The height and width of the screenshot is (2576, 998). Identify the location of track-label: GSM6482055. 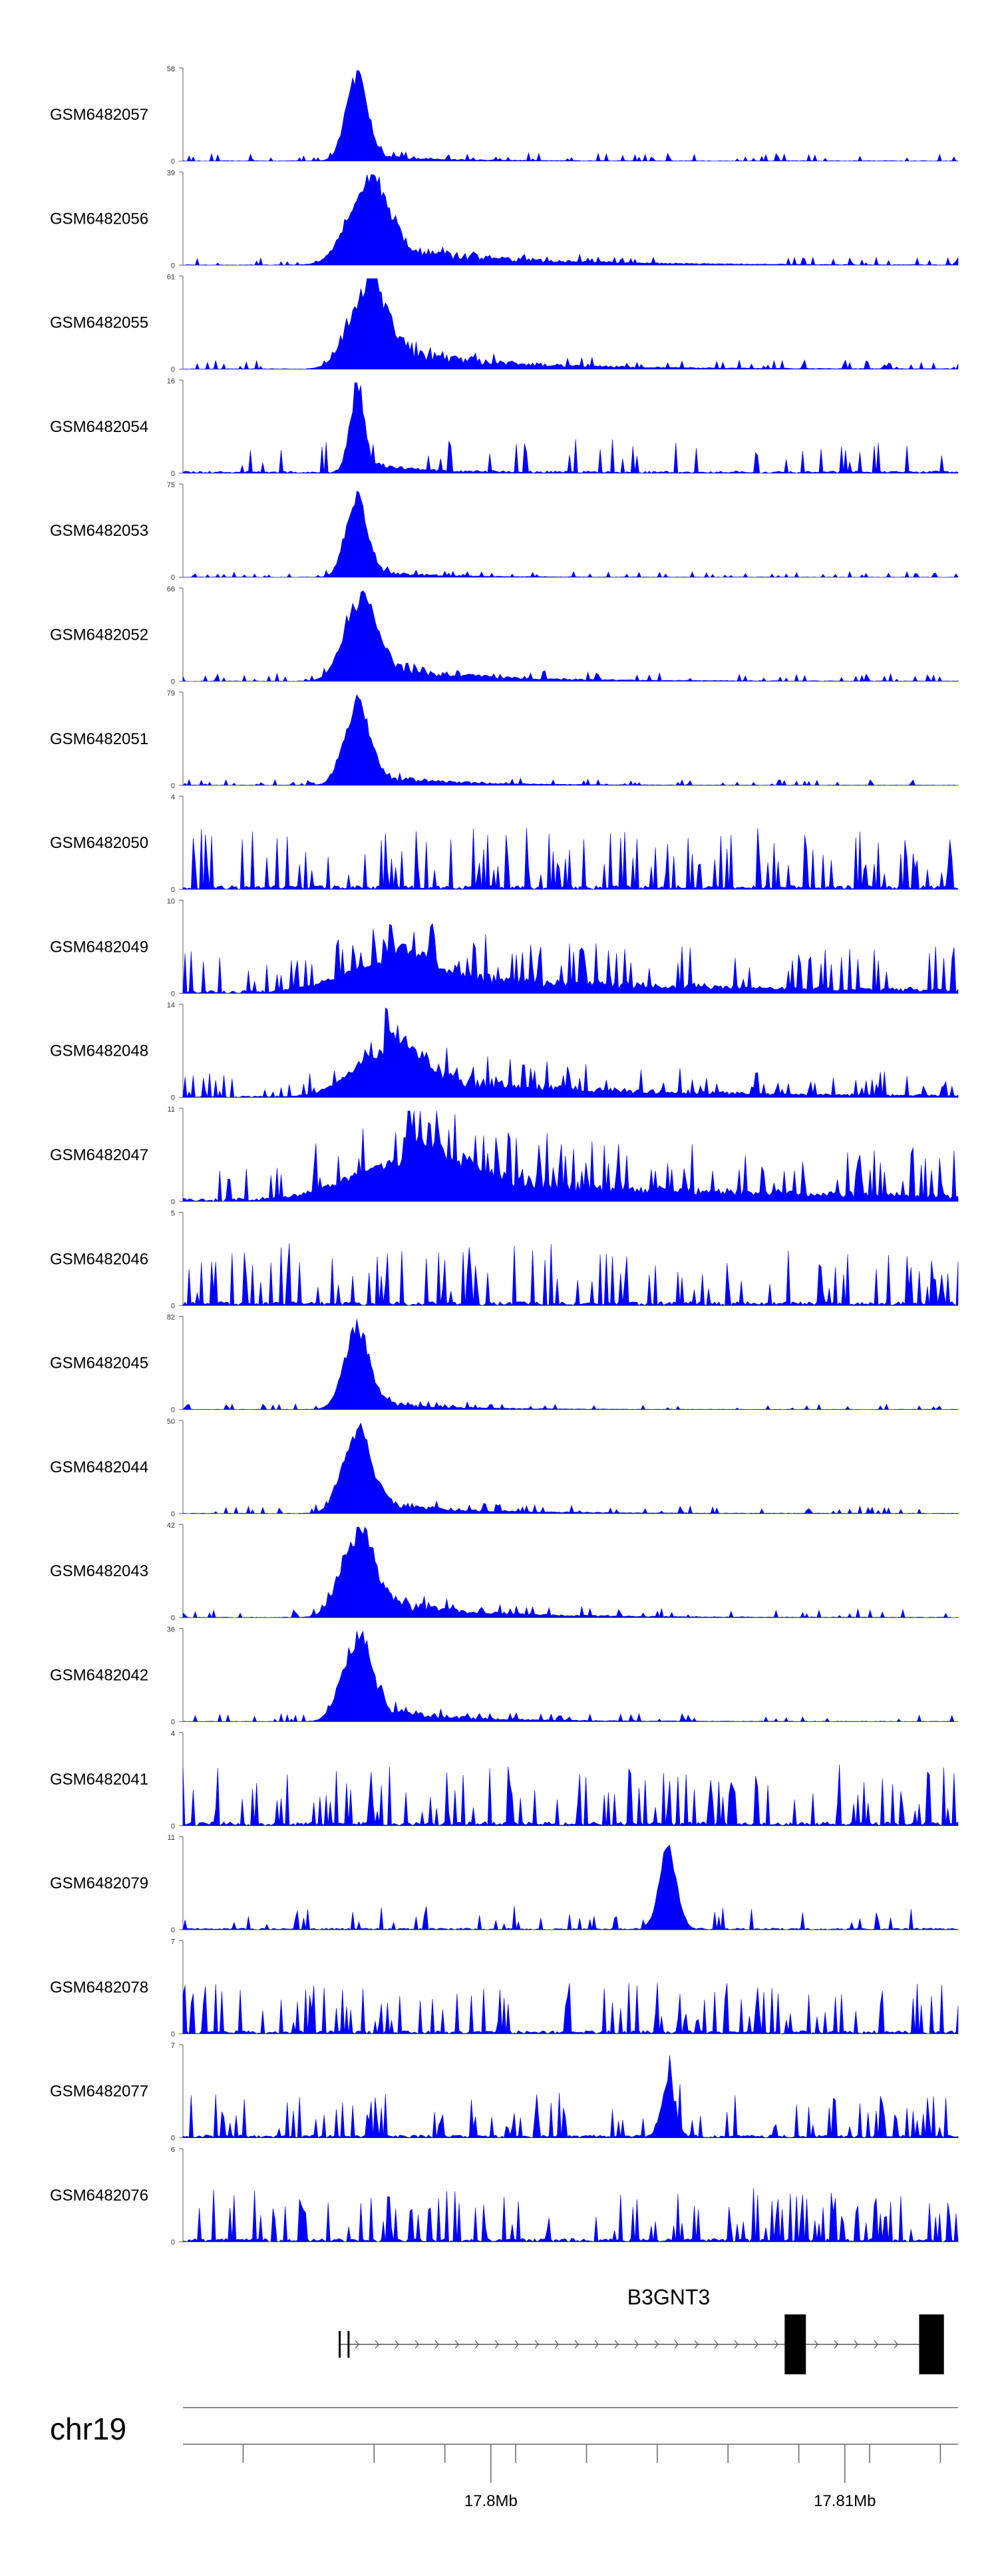
(99, 323).